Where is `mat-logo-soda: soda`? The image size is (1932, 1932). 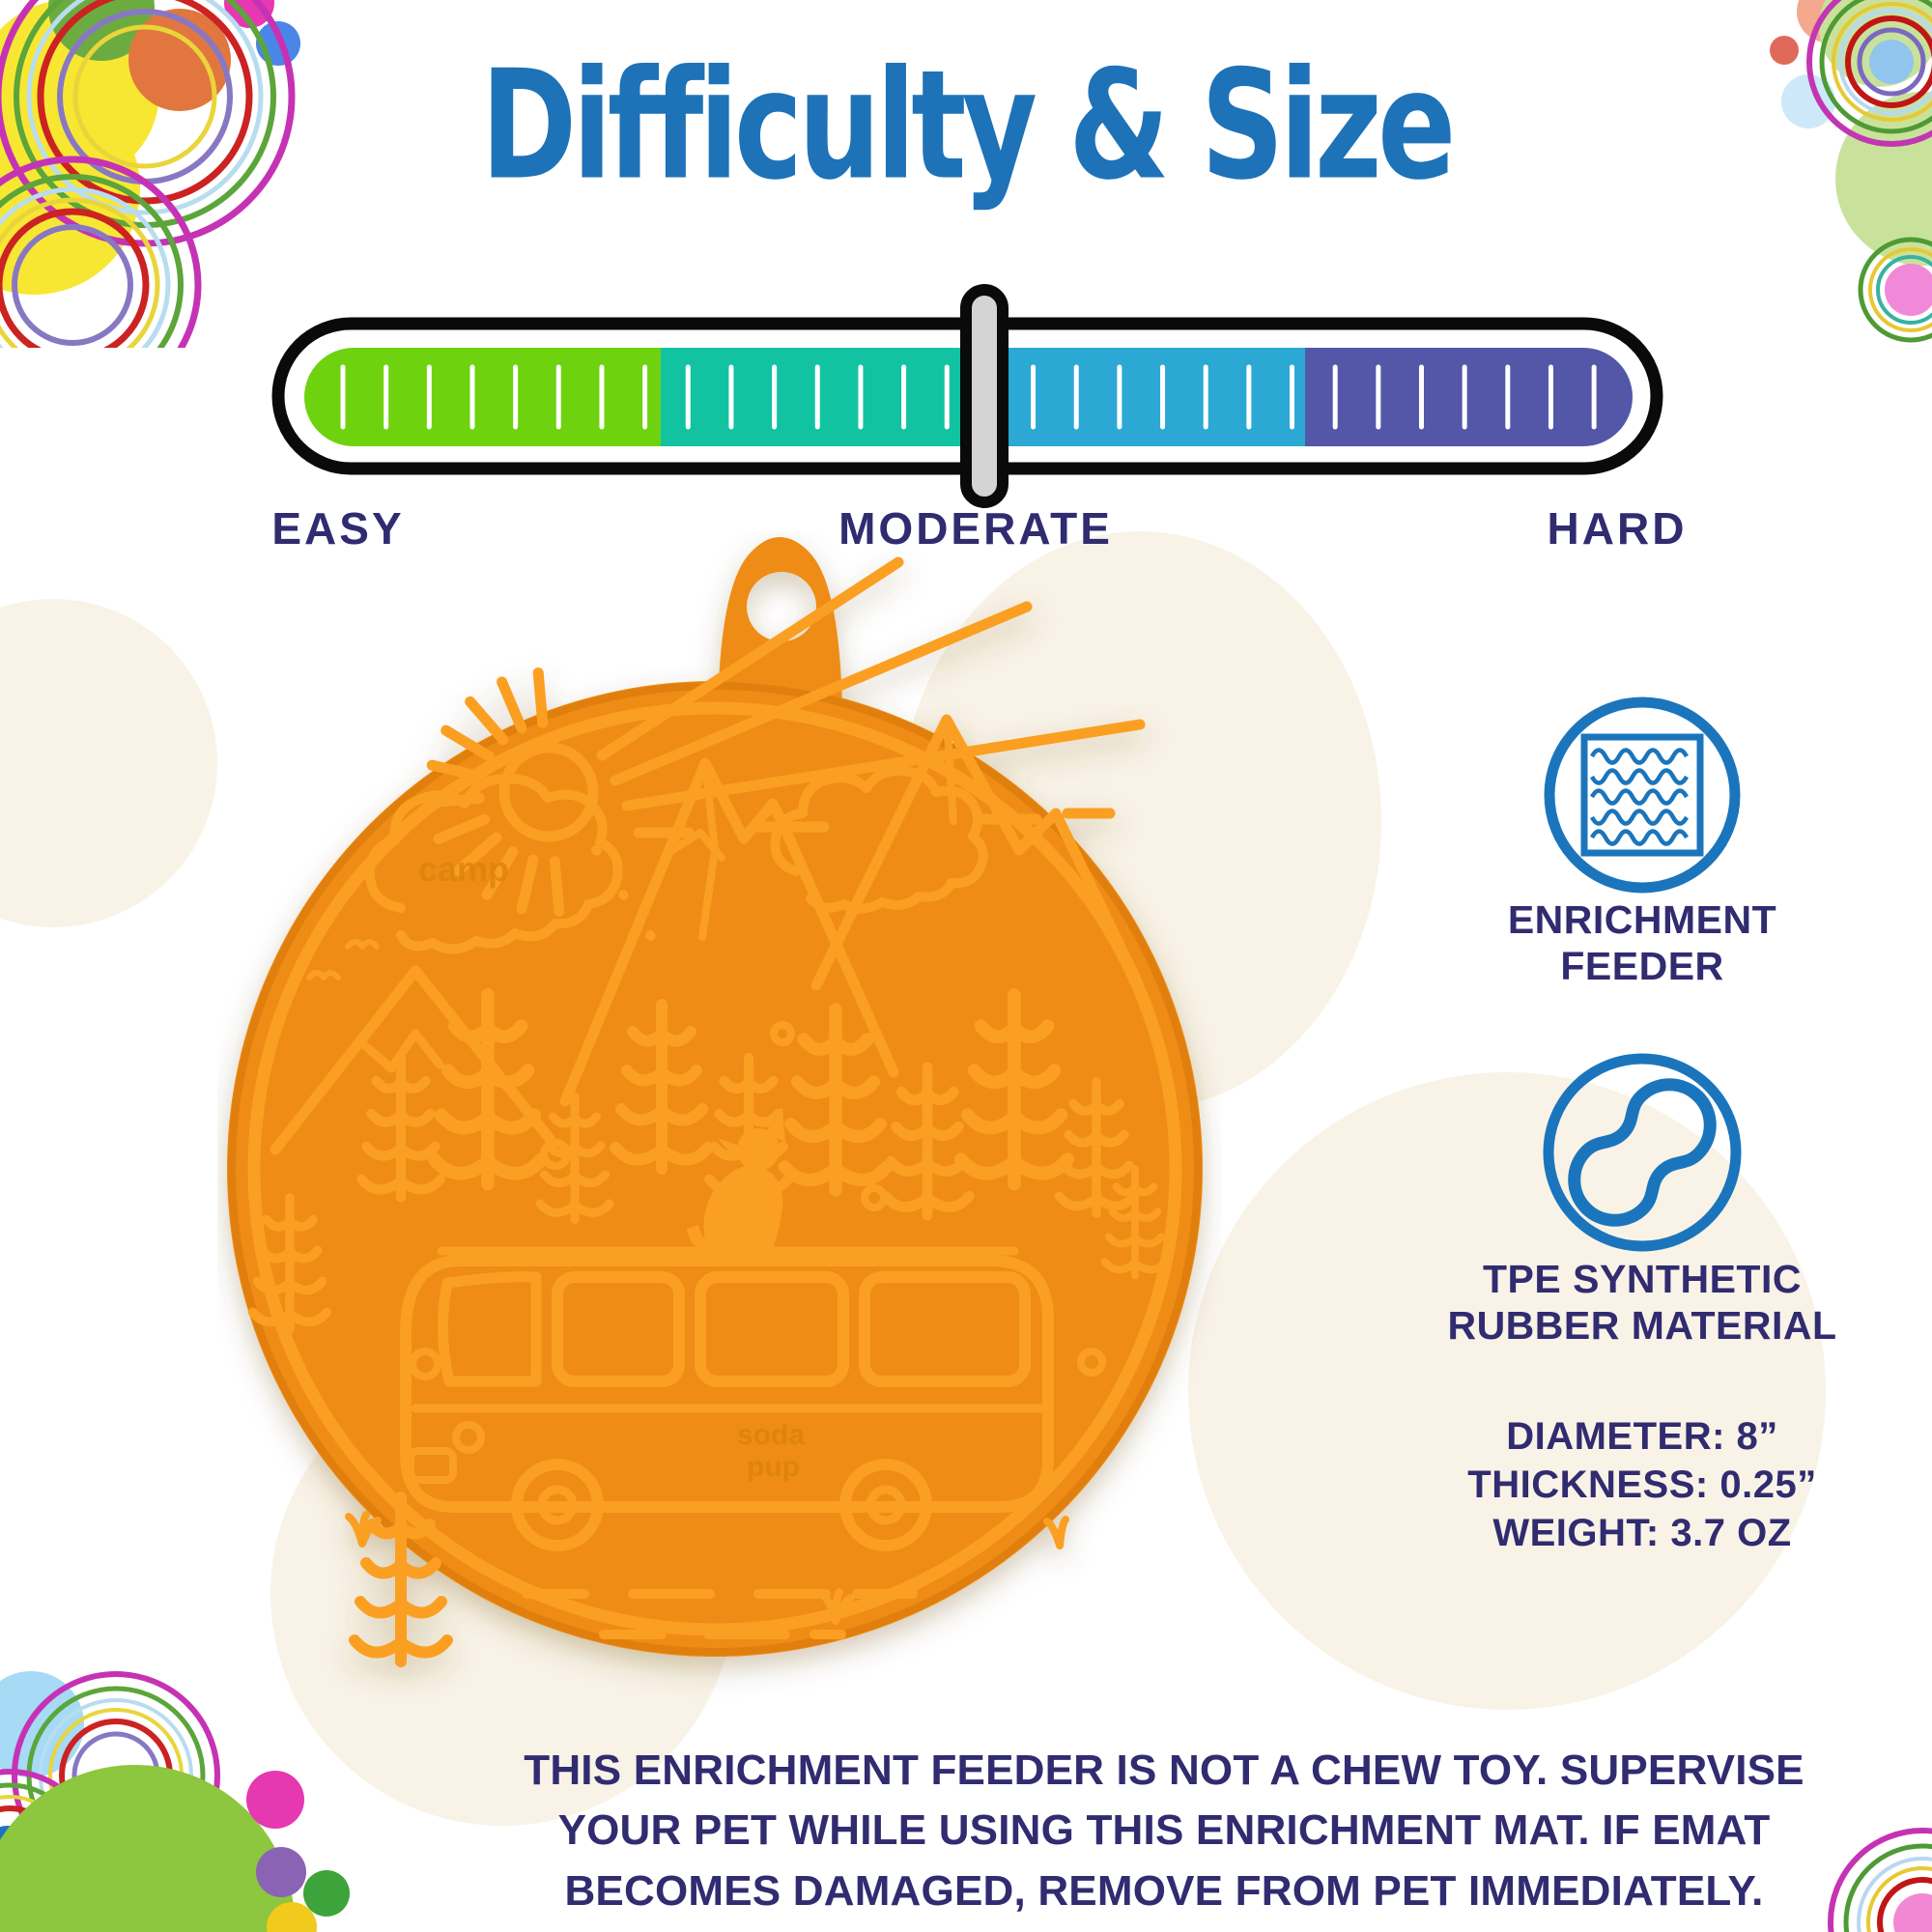 mat-logo-soda: soda is located at coordinates (771, 1435).